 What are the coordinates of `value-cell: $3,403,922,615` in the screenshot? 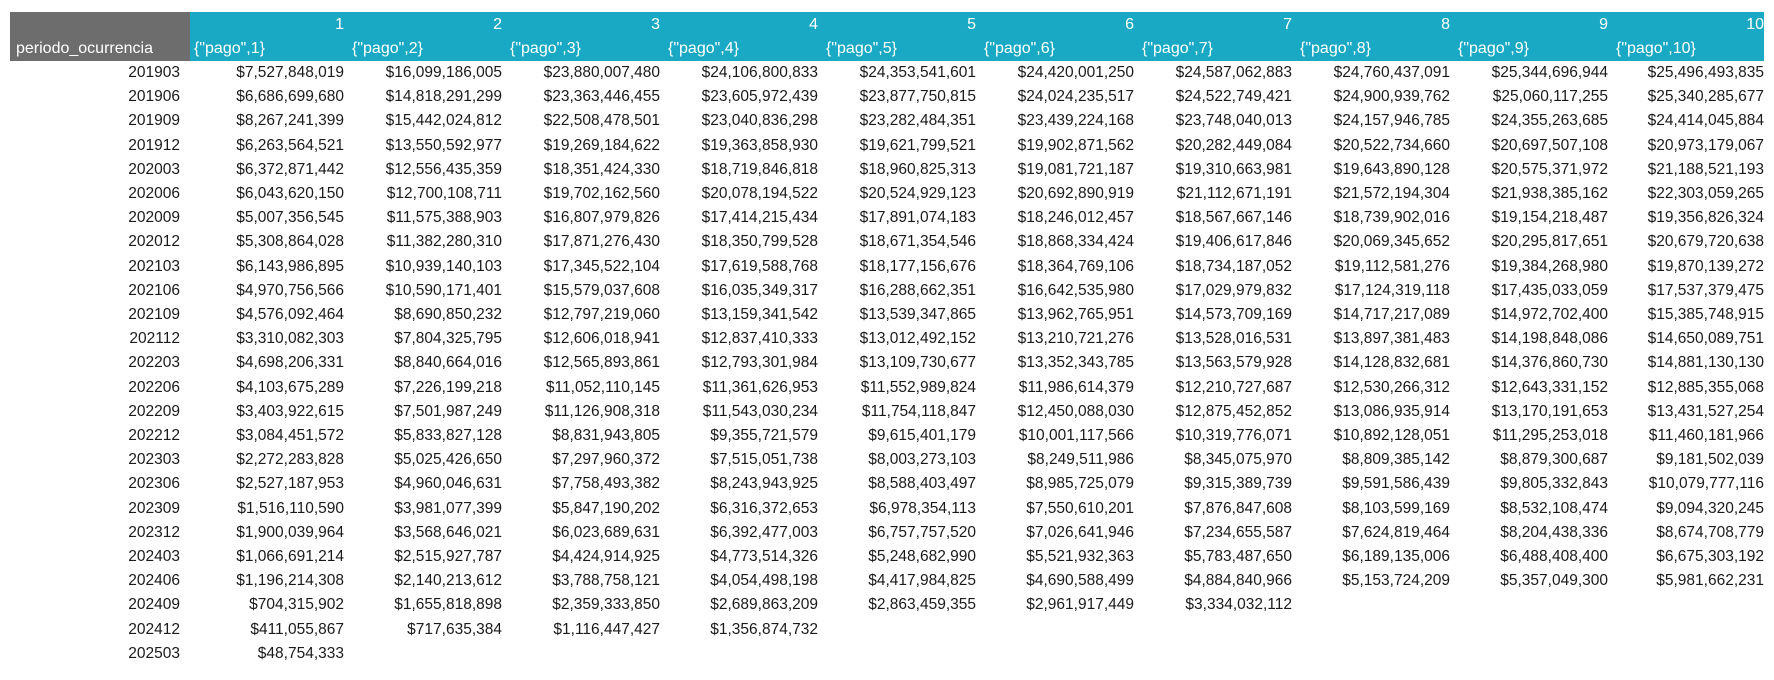 It's located at (290, 411).